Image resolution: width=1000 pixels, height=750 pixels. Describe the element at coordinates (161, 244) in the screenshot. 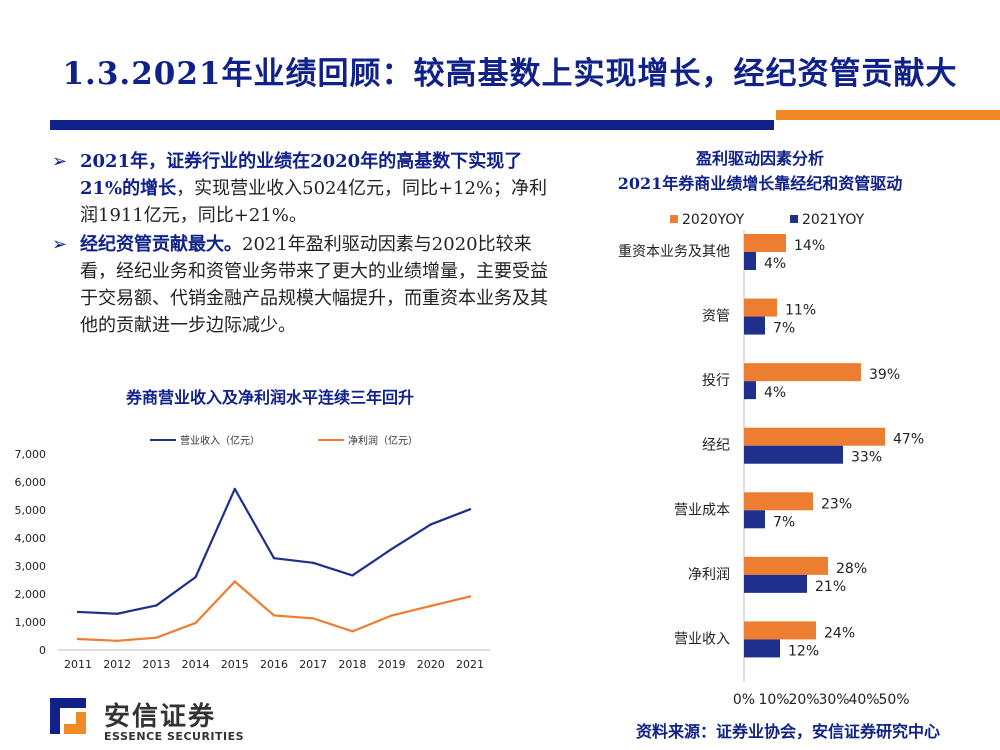

I see `bullet-bold-text: 经纪资管贡献最大。` at that location.